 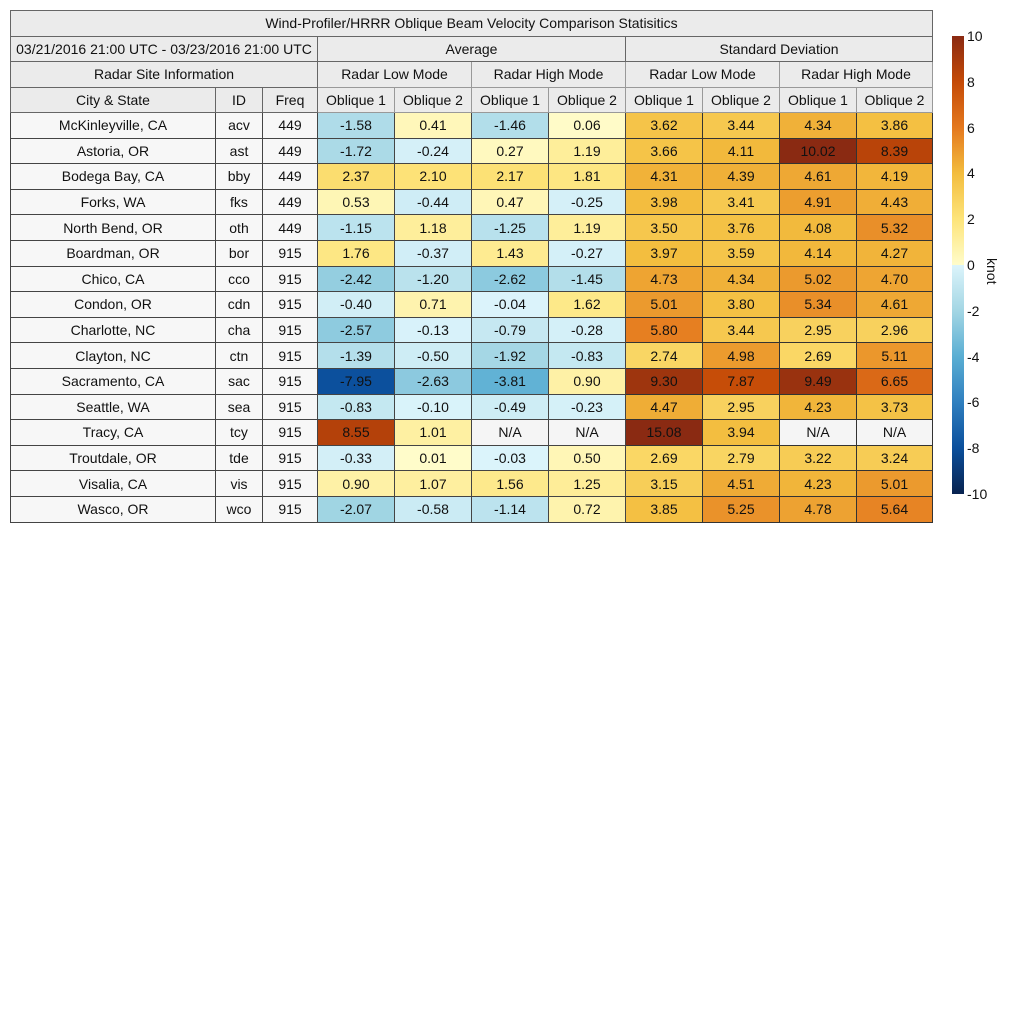 I want to click on heatmap-cell: -2.57, so click(x=356, y=330).